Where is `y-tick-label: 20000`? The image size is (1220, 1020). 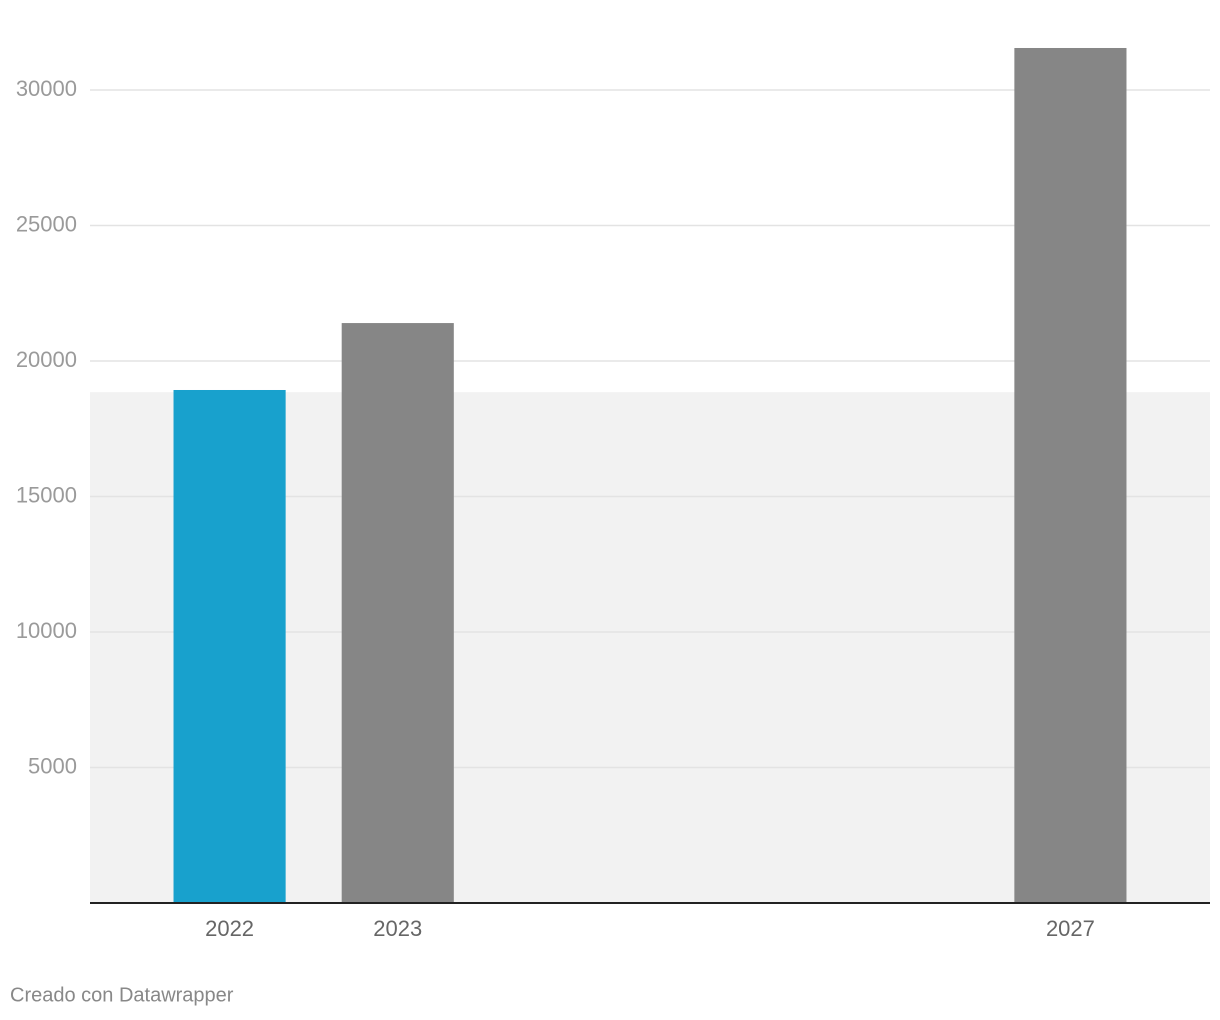
y-tick-label: 20000 is located at coordinates (46, 359).